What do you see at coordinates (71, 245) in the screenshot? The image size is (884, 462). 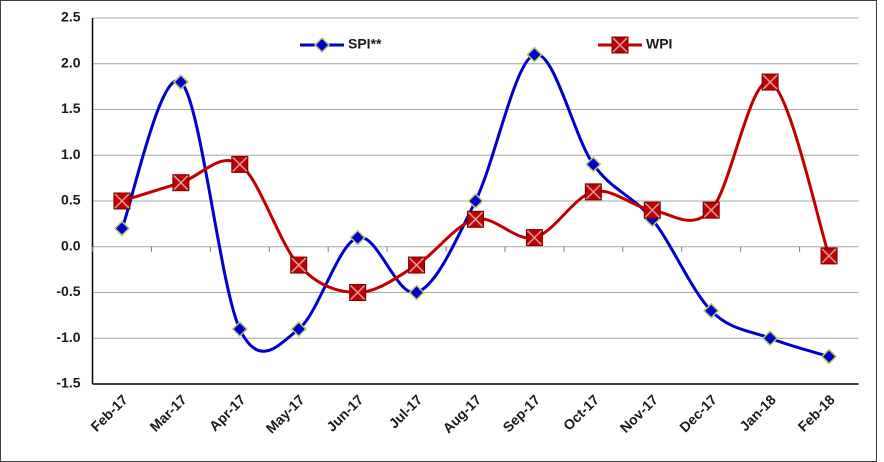 I see `y-tick-label: 0.0` at bounding box center [71, 245].